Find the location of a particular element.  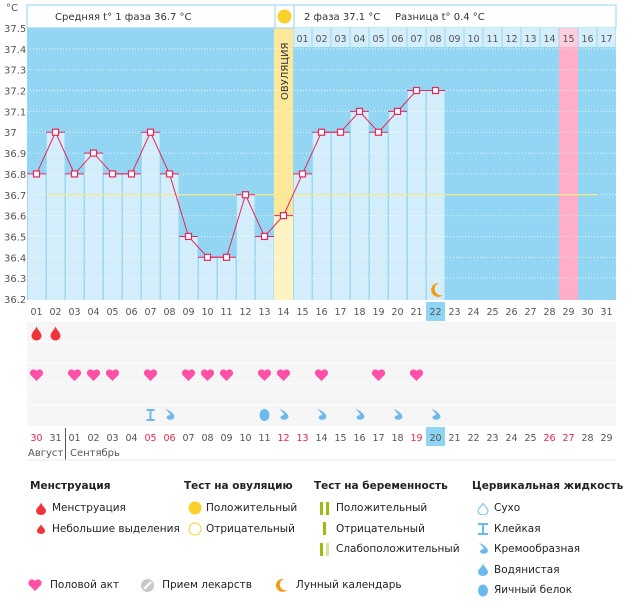

post-ovulation-day-label: 16 is located at coordinates (587, 39).